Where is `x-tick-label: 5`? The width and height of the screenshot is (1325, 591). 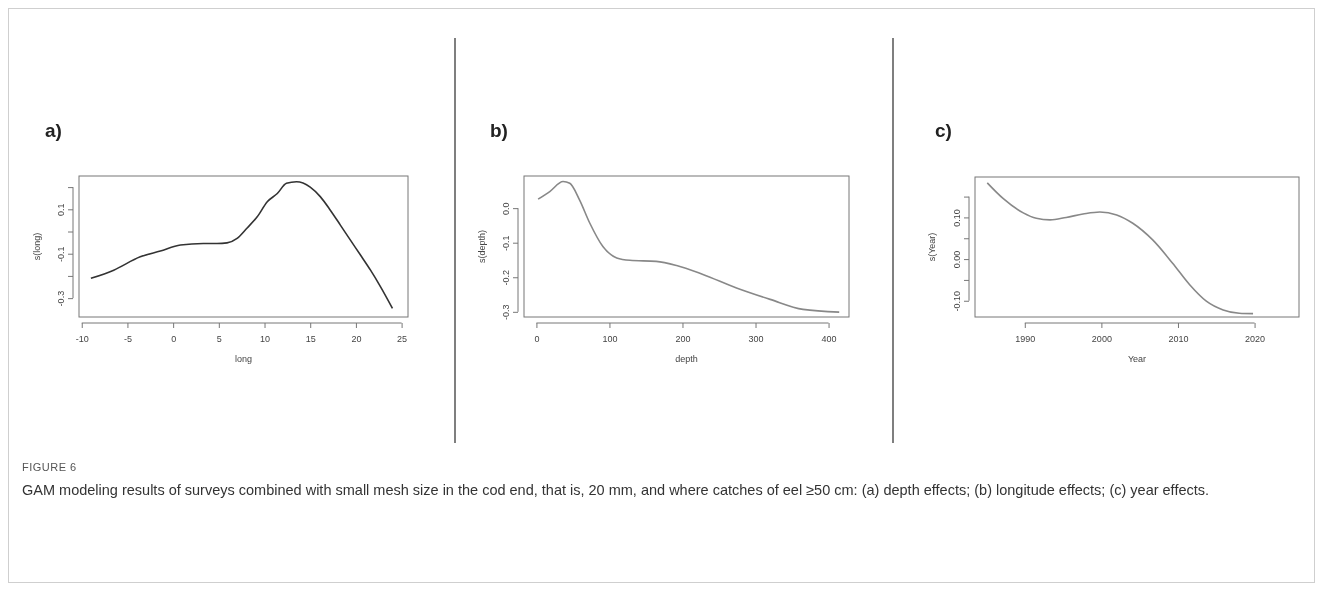 x-tick-label: 5 is located at coordinates (219, 338).